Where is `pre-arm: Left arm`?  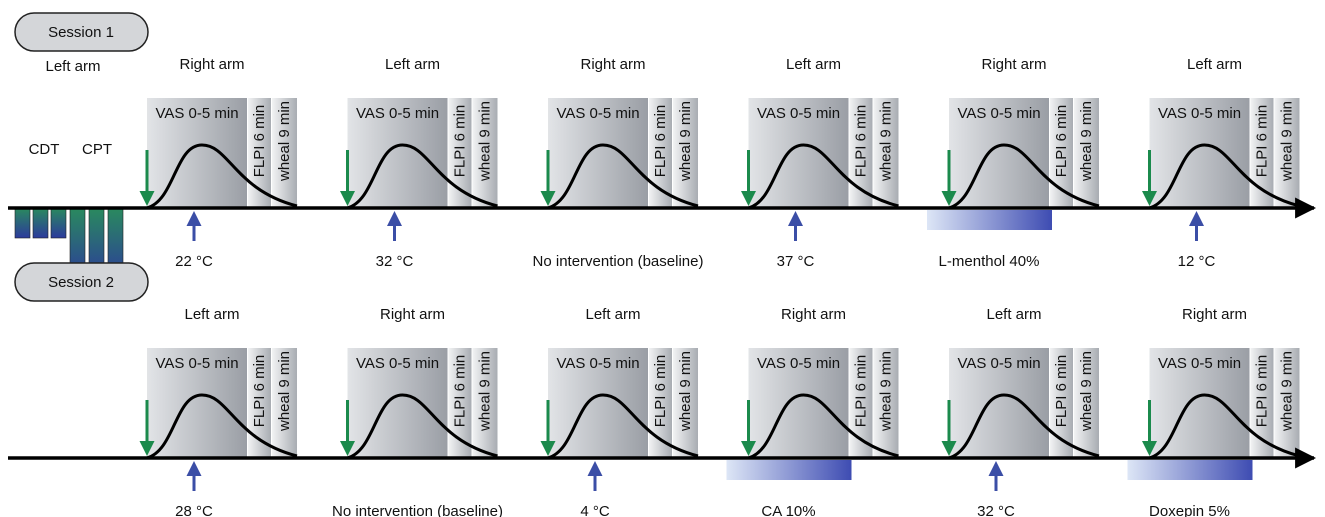 pre-arm: Left arm is located at coordinates (72, 66).